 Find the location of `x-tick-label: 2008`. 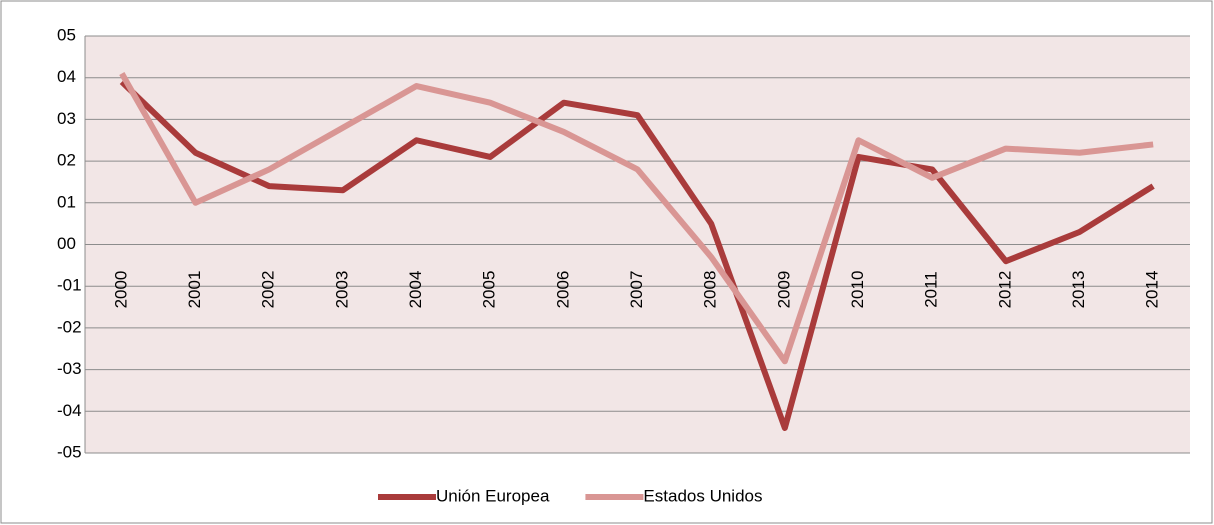

x-tick-label: 2008 is located at coordinates (710, 290).